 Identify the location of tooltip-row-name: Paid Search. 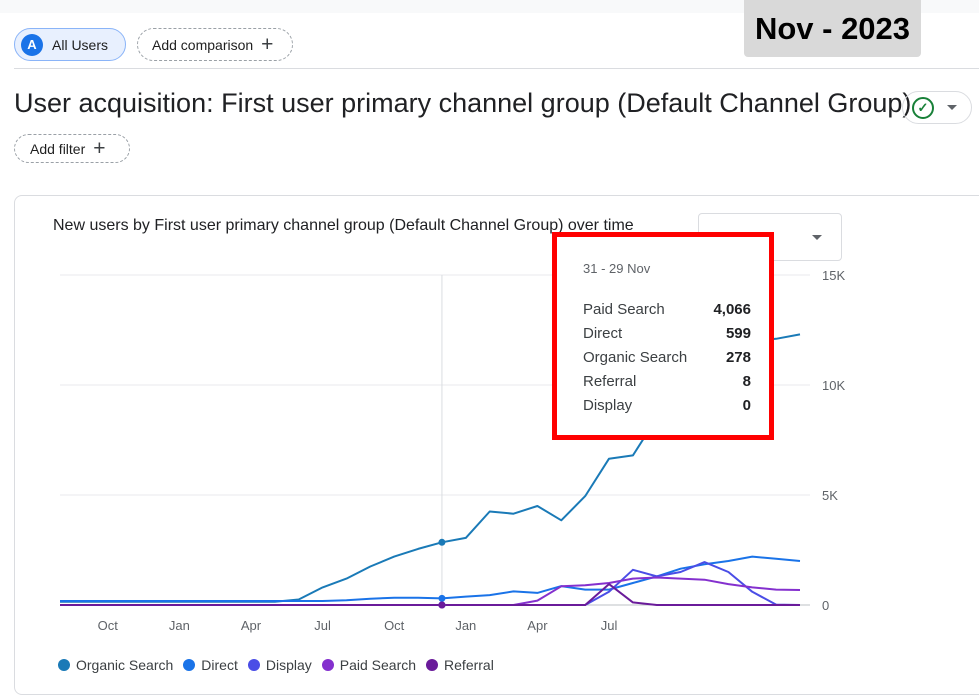
(624, 309).